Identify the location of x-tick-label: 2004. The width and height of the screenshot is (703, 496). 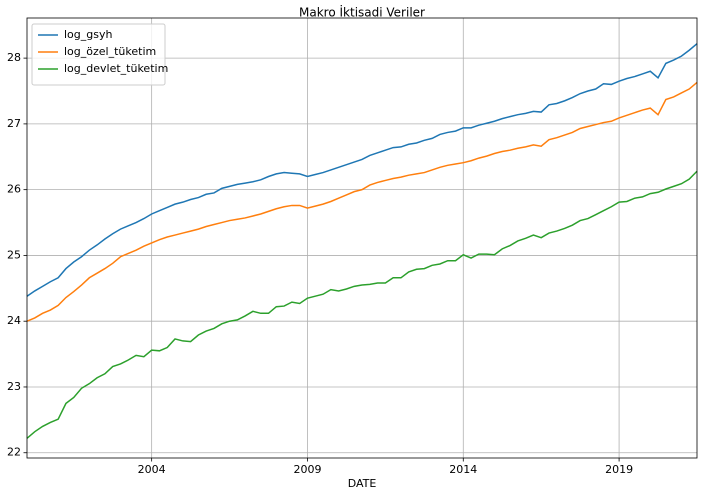
(152, 469).